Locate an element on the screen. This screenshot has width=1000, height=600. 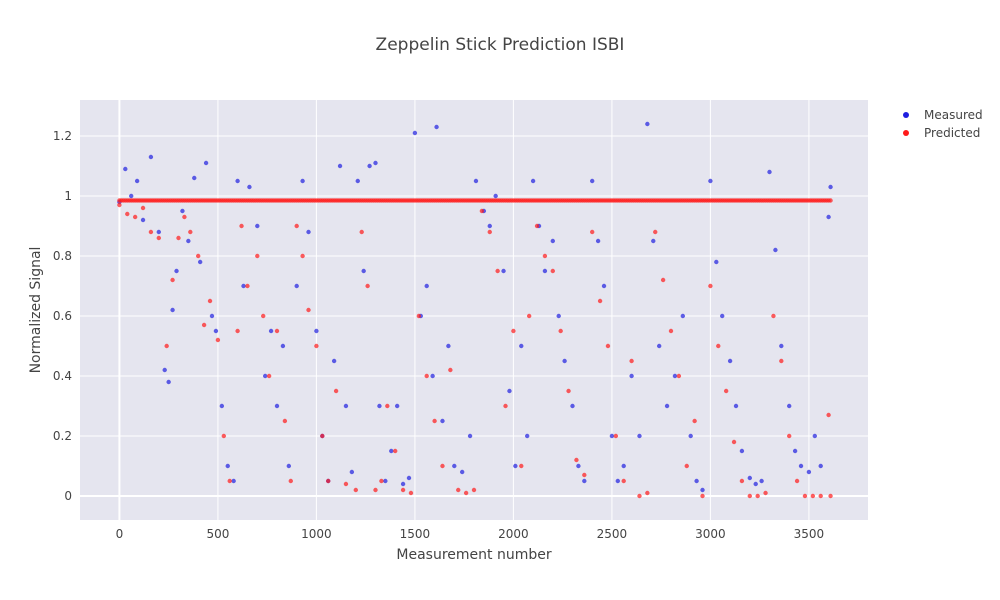
legend: Measured Predicted is located at coordinates (943, 124).